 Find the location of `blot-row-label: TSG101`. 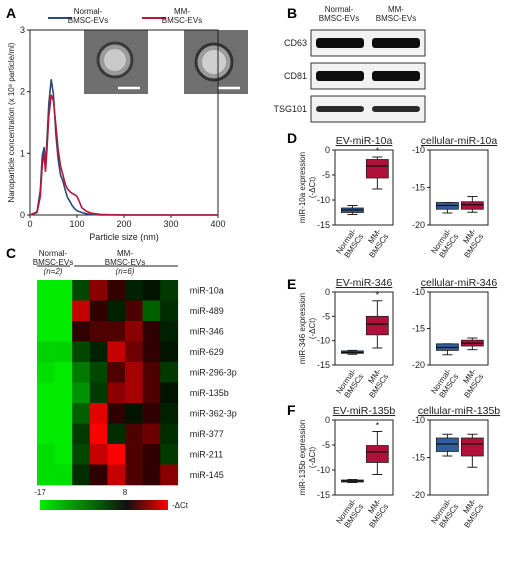

blot-row-label: TSG101 is located at coordinates (290, 109).